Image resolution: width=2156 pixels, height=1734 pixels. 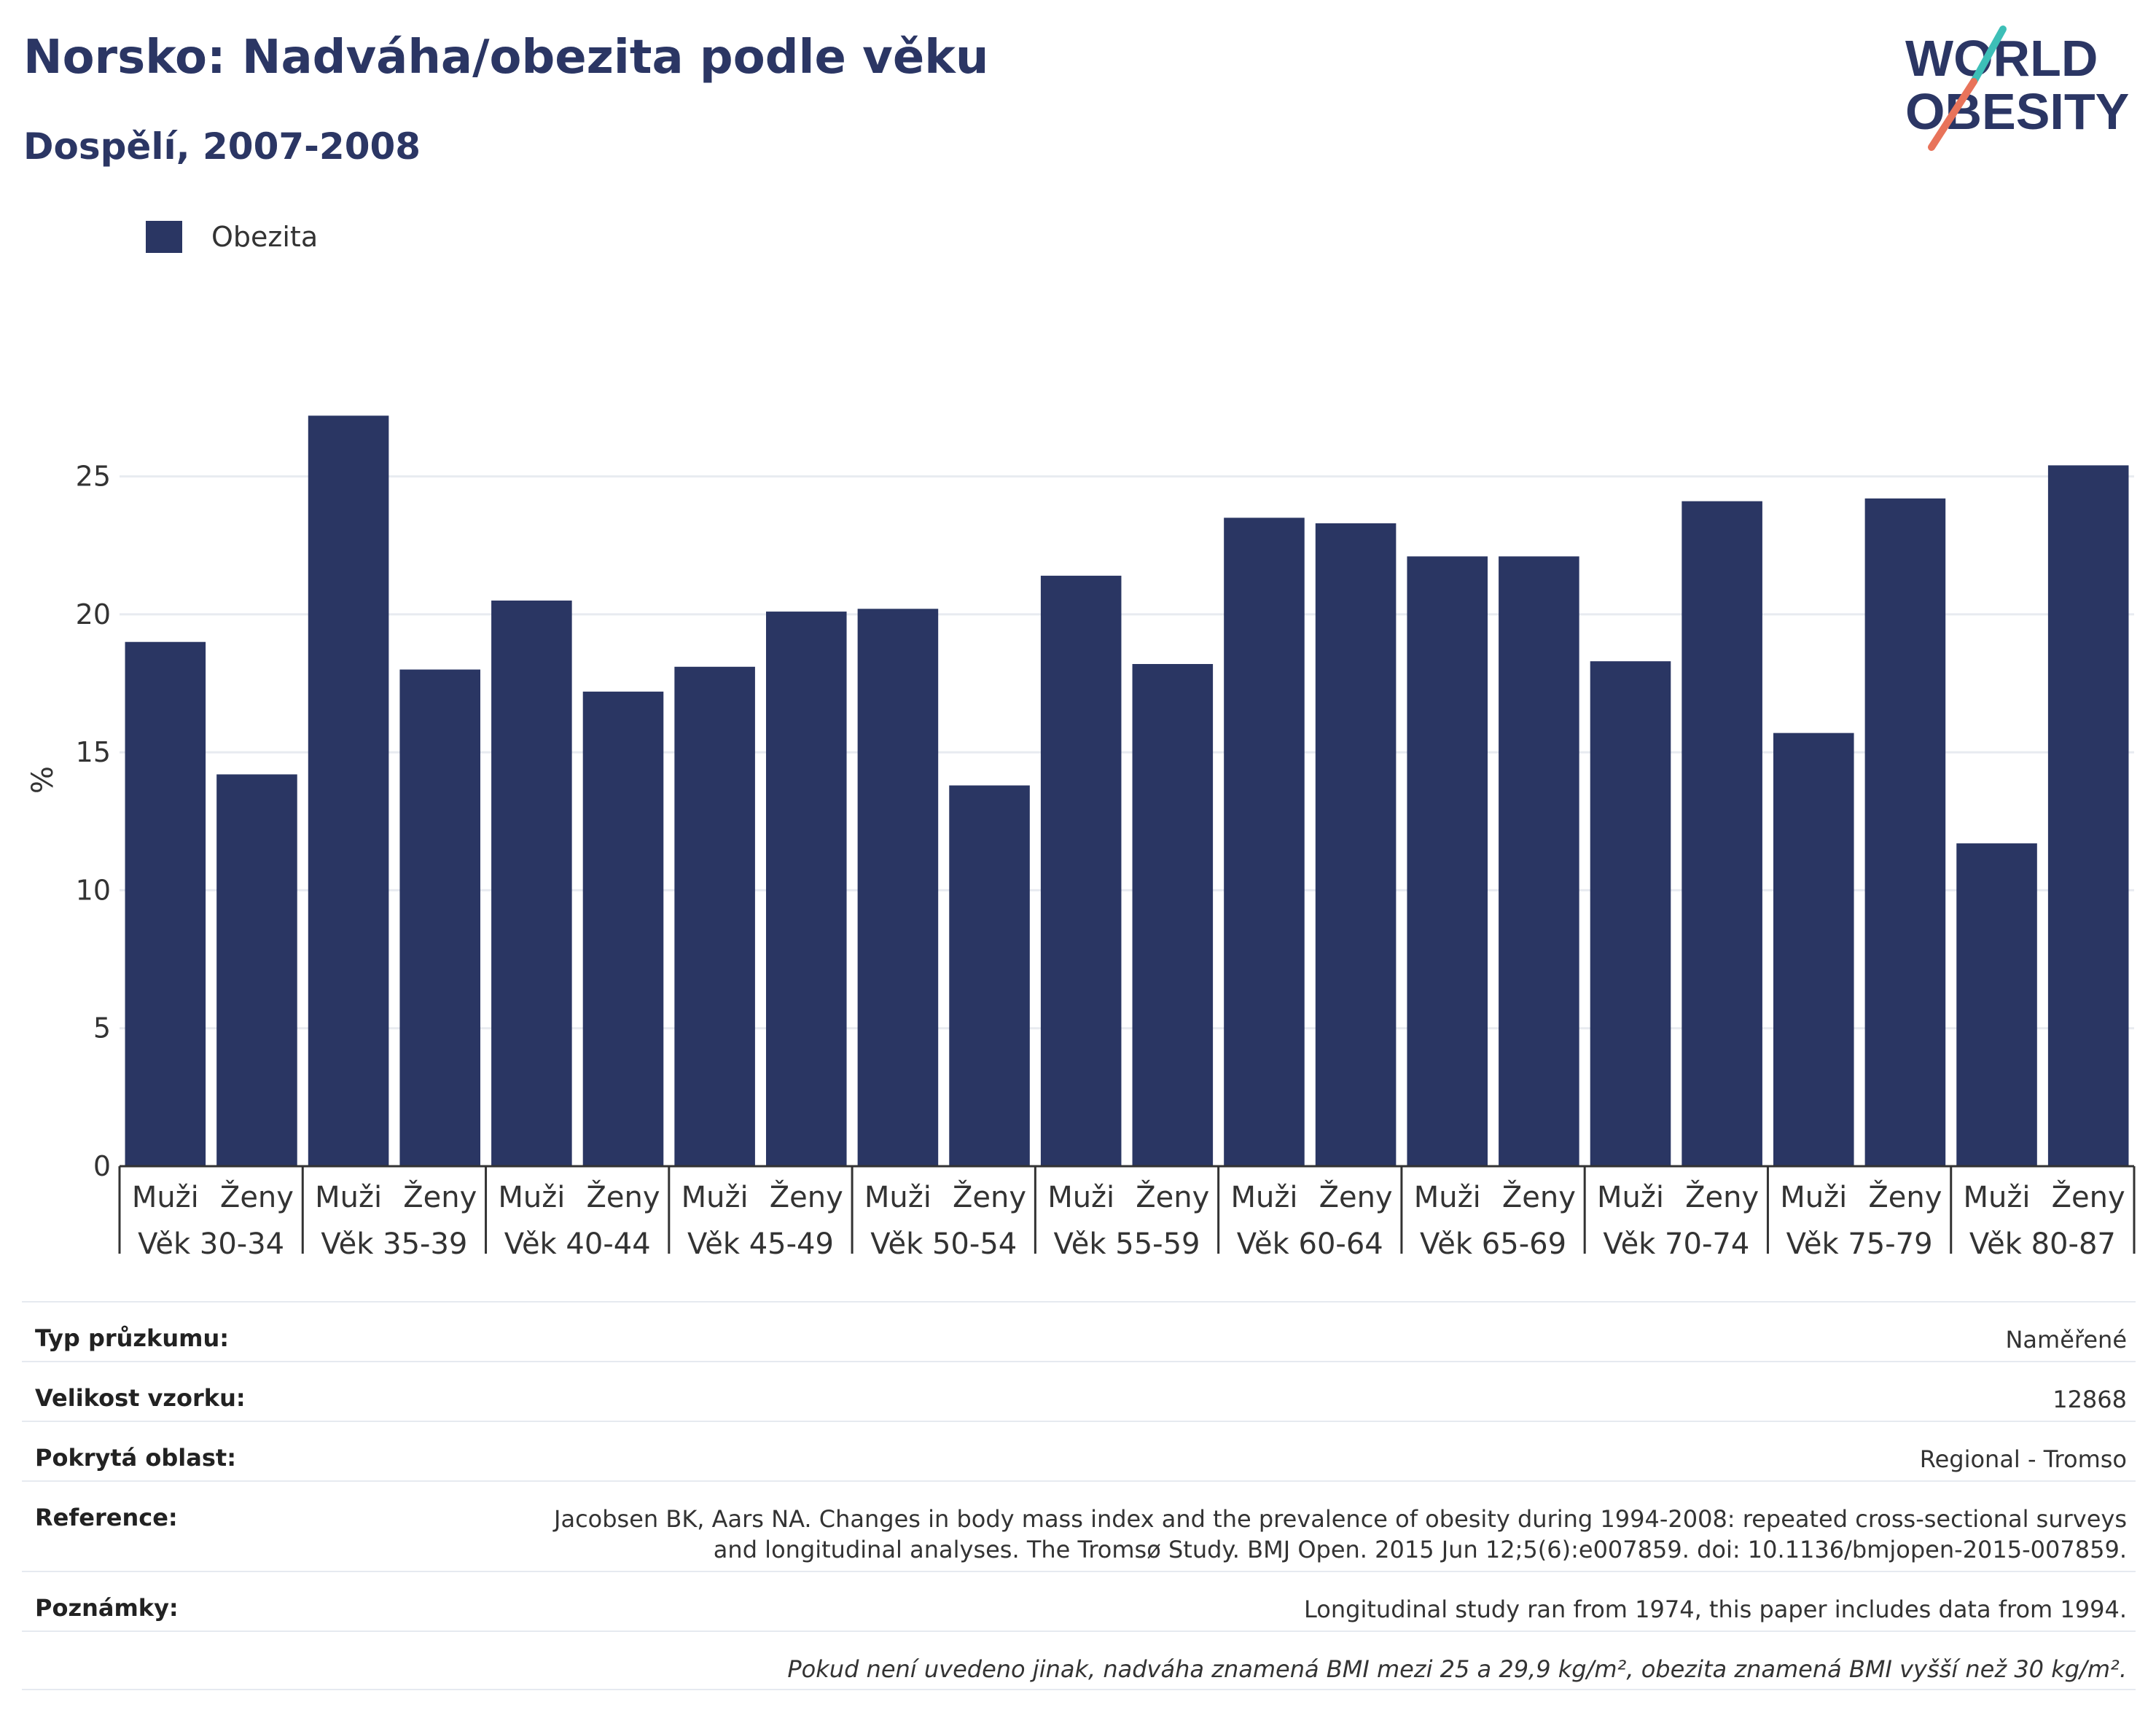 I want to click on world-obesity-logo: WORLD OBESITY, so click(x=2017, y=88).